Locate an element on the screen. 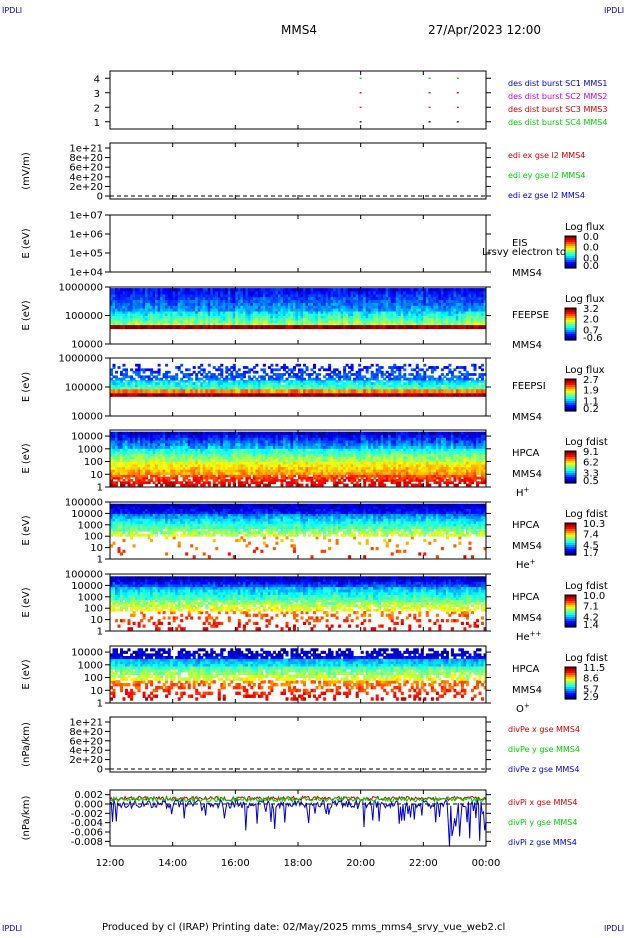  burst-legend-0: des dist burst SC1 MMS1 is located at coordinates (557, 83).